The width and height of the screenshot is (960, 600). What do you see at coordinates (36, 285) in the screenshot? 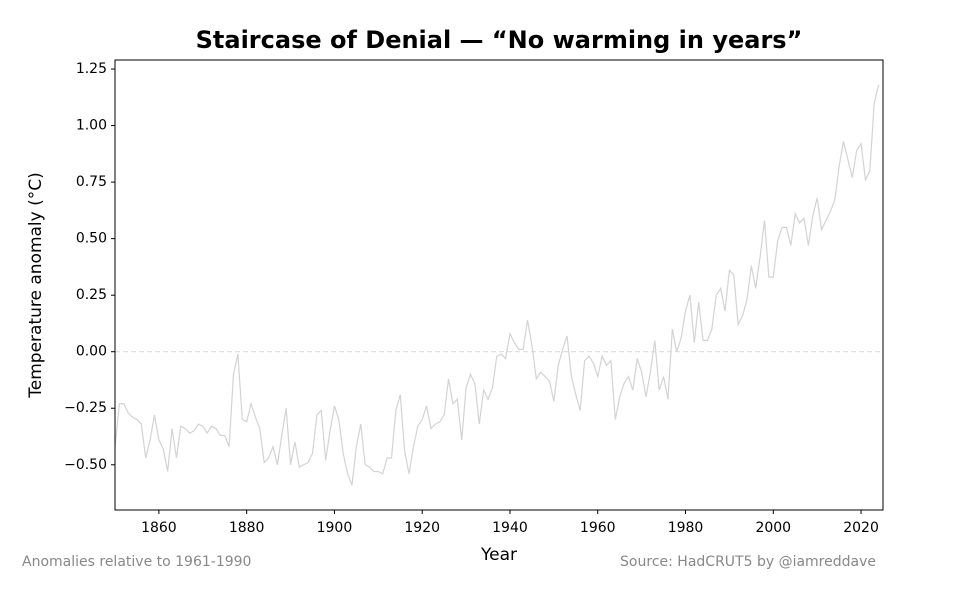
I see `y-axis-label: Temperature anomaly (°C)` at bounding box center [36, 285].